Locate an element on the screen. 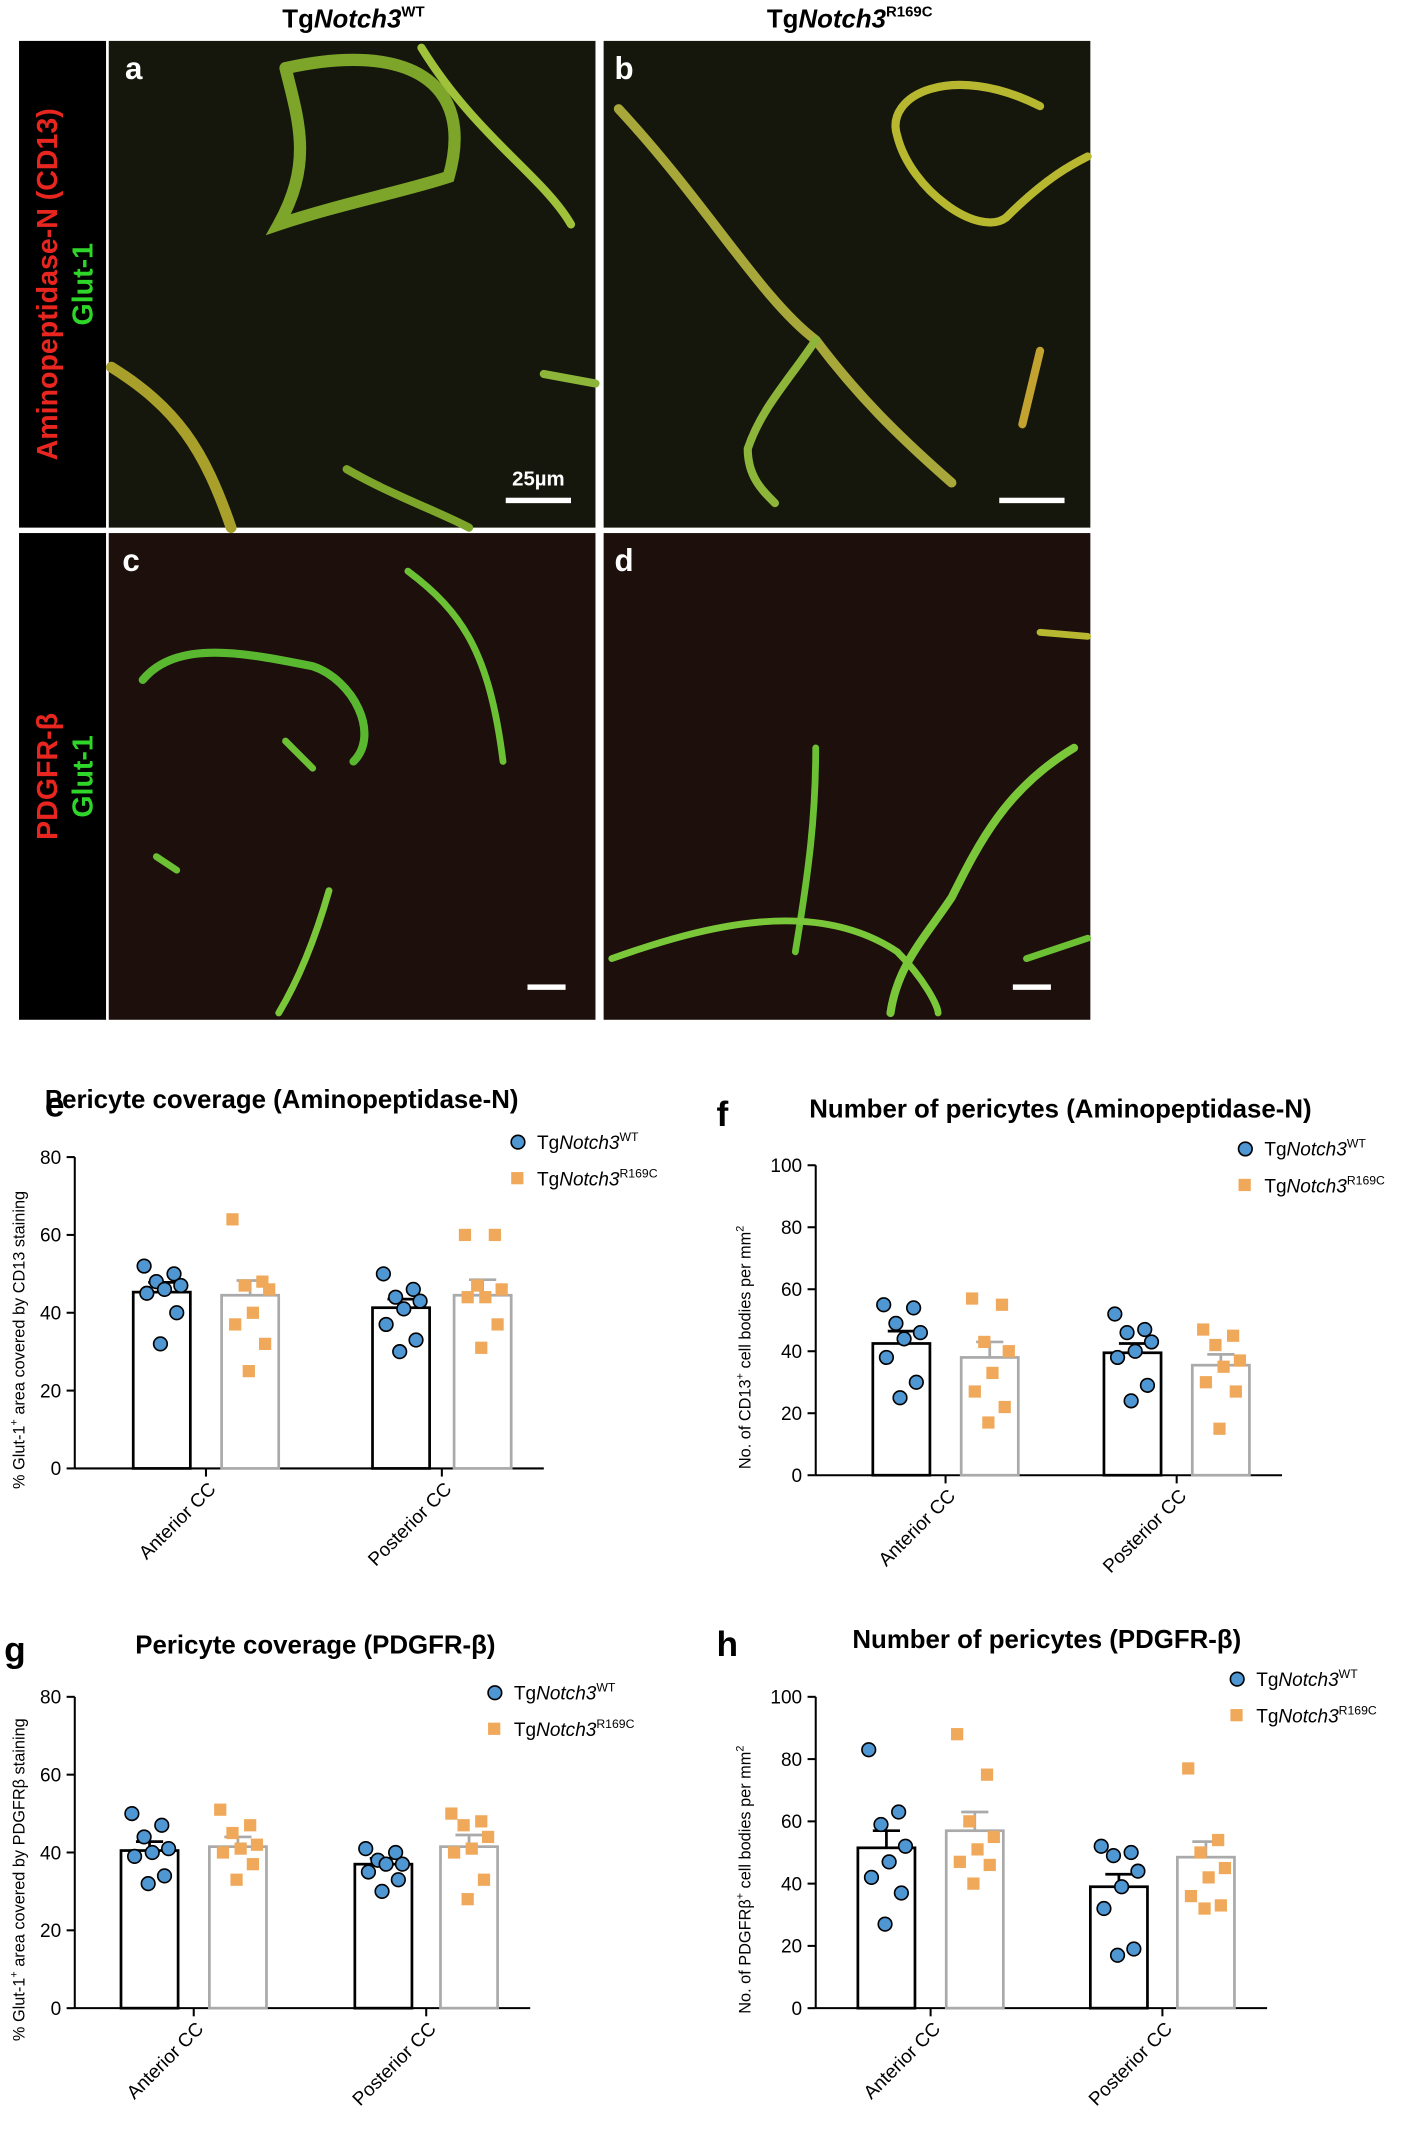  y-tick-label: 100 is located at coordinates (786, 1698).